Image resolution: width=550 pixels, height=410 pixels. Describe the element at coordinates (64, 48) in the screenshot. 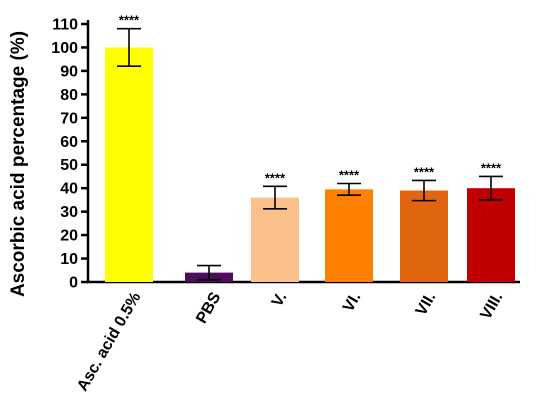

I see `y-tick-label: 100` at that location.